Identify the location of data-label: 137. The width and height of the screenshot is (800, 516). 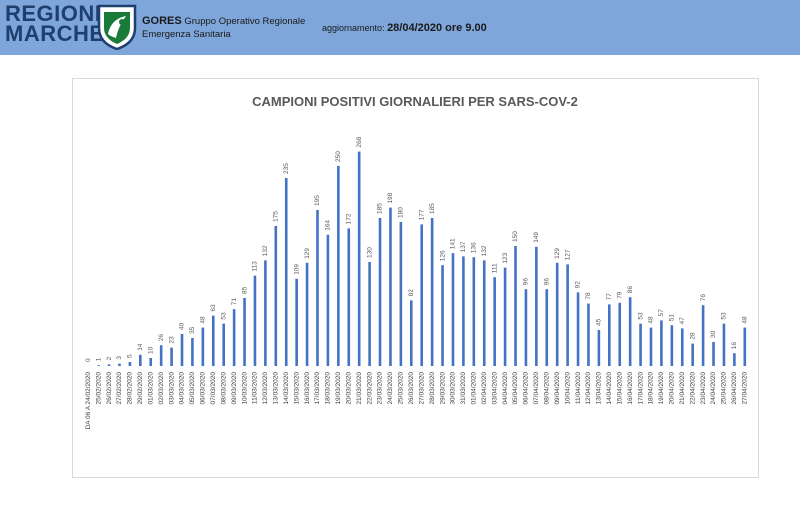
(463, 246).